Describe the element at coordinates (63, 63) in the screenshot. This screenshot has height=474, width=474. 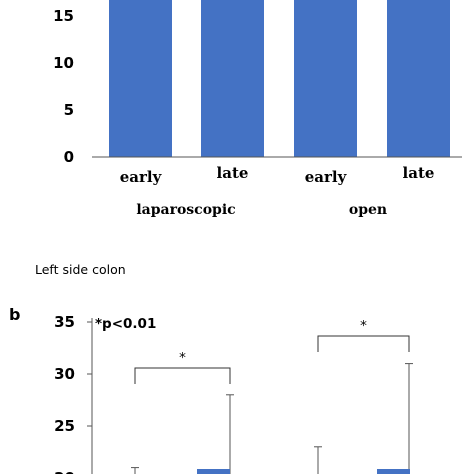
I see `y-tick-label: 10` at that location.